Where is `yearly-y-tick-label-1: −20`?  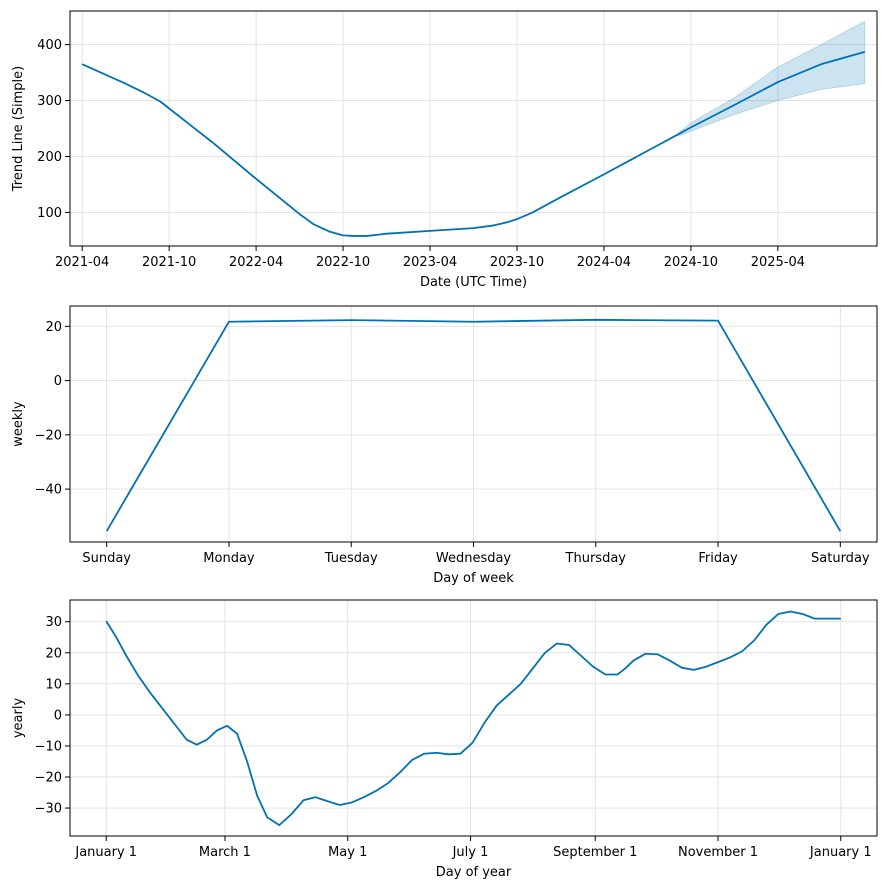 yearly-y-tick-label-1: −20 is located at coordinates (48, 778).